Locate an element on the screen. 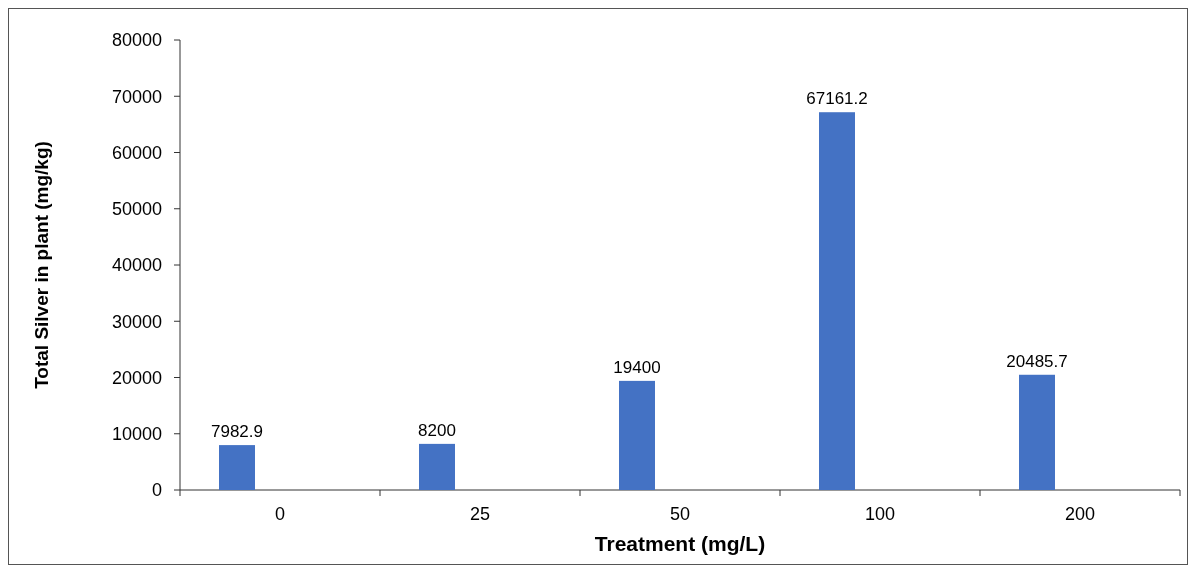 This screenshot has height=573, width=1196. y-tick-label: 20000 is located at coordinates (136, 377).